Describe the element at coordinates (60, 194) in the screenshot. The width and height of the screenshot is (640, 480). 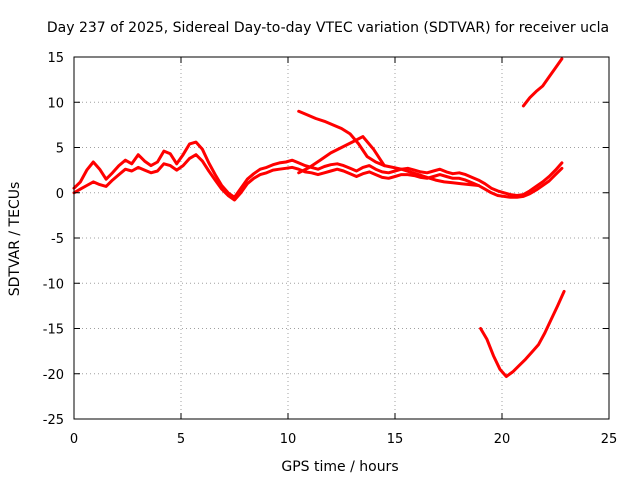
I see `y-tick-label: 0` at that location.